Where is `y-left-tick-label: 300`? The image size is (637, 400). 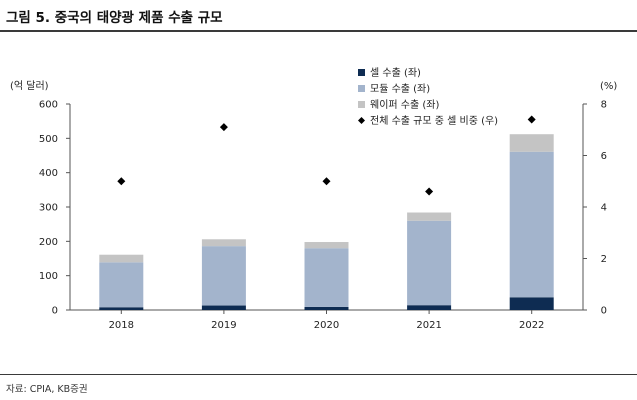
y-left-tick-label: 300 is located at coordinates (48, 208).